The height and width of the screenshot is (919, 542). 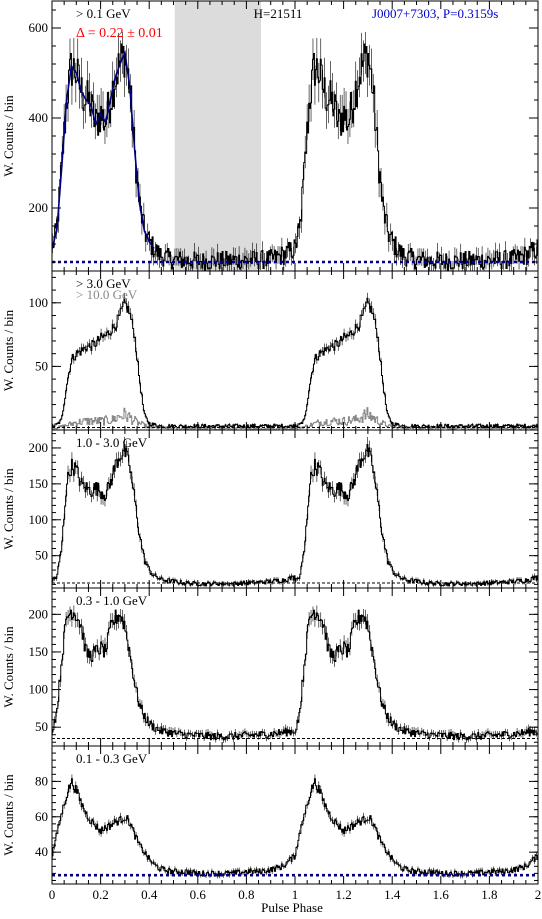 What do you see at coordinates (52, 894) in the screenshot?
I see `x-tick-label: 0` at bounding box center [52, 894].